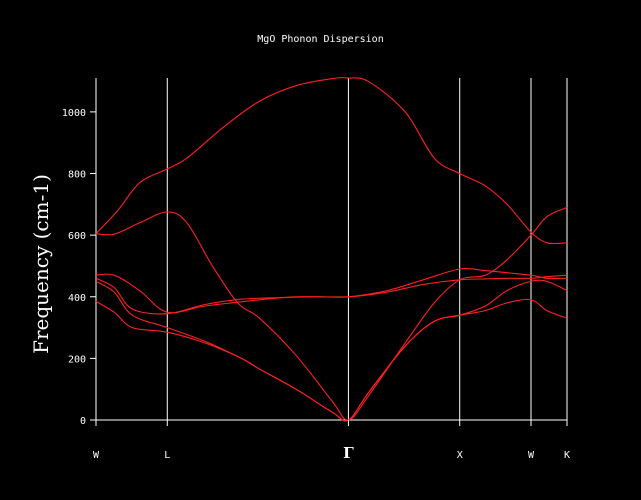 Image resolution: width=641 pixels, height=500 pixels. I want to click on x-tick-label: Γ, so click(348, 453).